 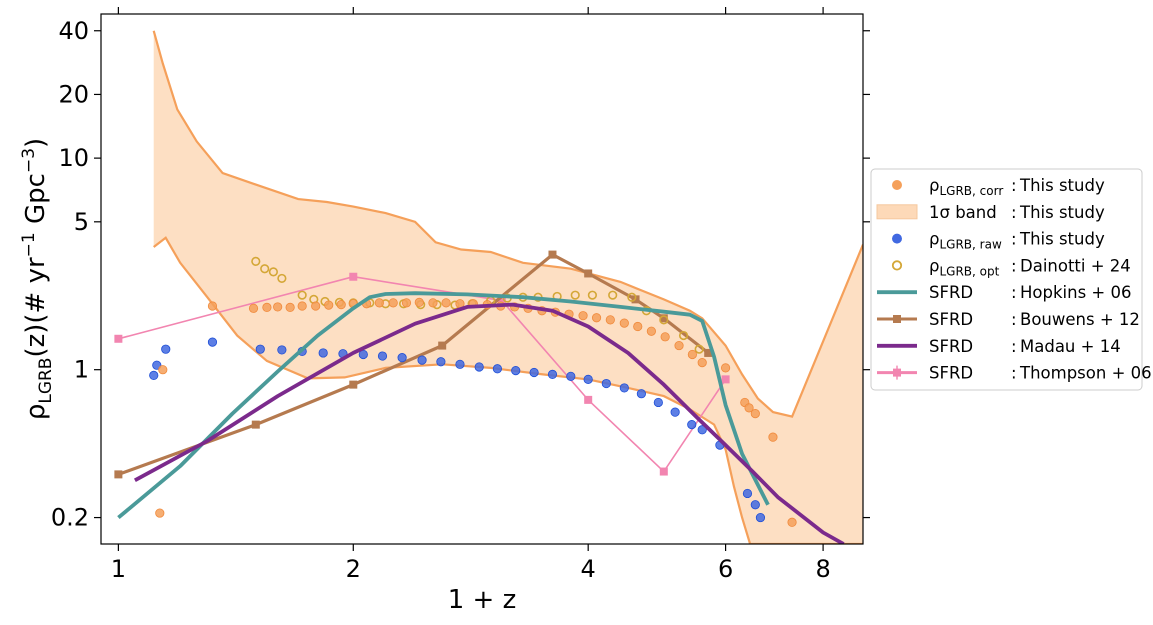 I want to click on y-label-exp2: −3, so click(x=29, y=160).